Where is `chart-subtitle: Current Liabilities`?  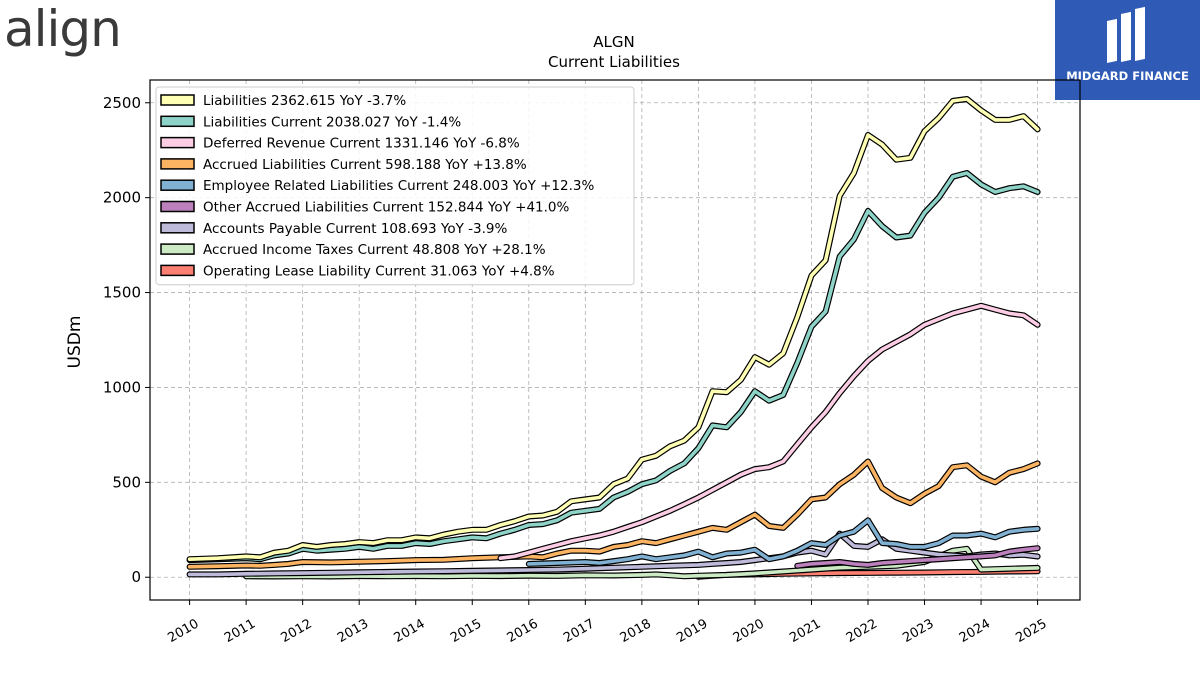 chart-subtitle: Current Liabilities is located at coordinates (614, 62).